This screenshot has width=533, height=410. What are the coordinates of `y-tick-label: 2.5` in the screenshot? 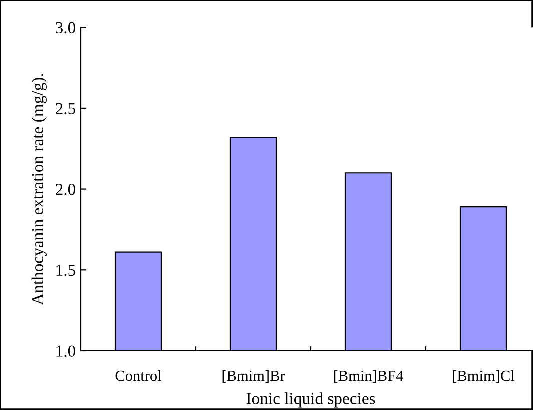 It's located at (66, 108).